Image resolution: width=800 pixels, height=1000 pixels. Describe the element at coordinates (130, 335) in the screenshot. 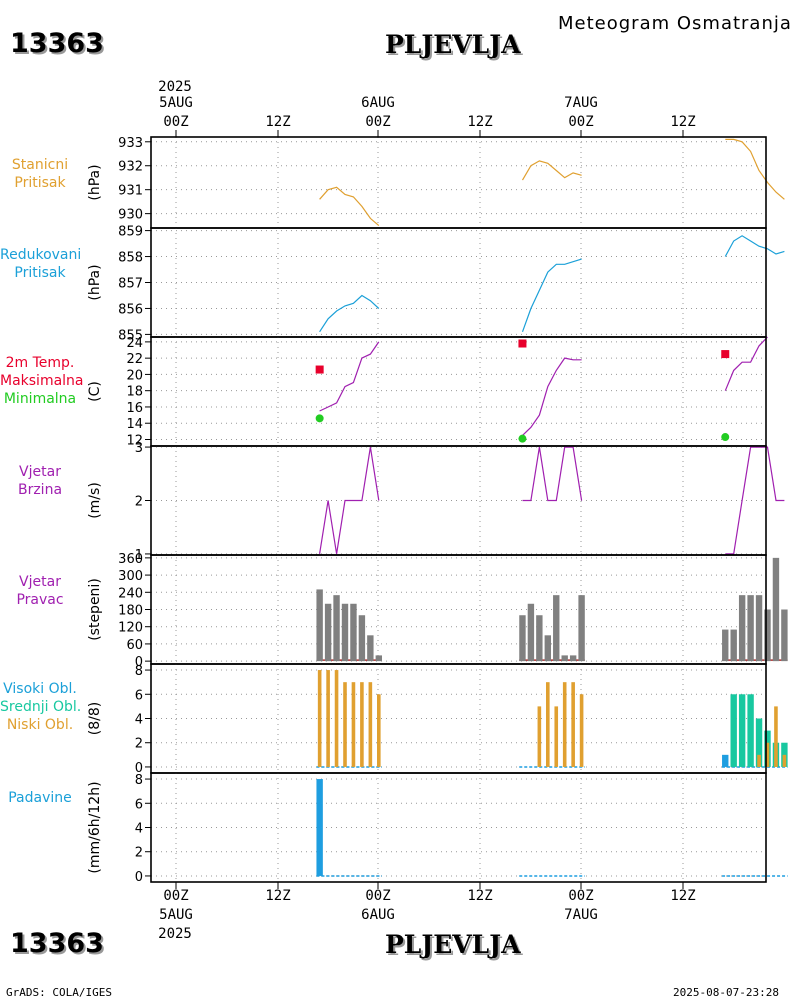

I see `y-tick-label: 855` at that location.